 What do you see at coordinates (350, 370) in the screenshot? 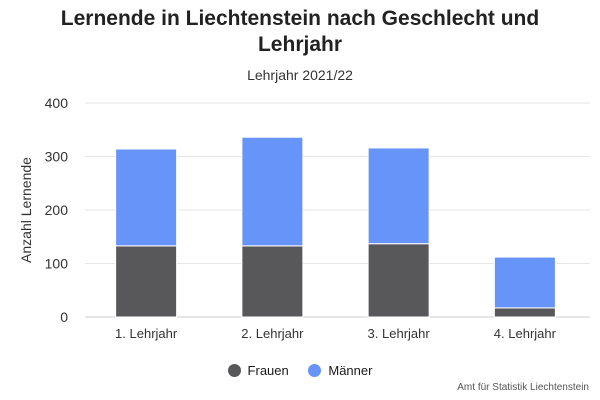
I see `legend-label-maenner: Männer` at bounding box center [350, 370].